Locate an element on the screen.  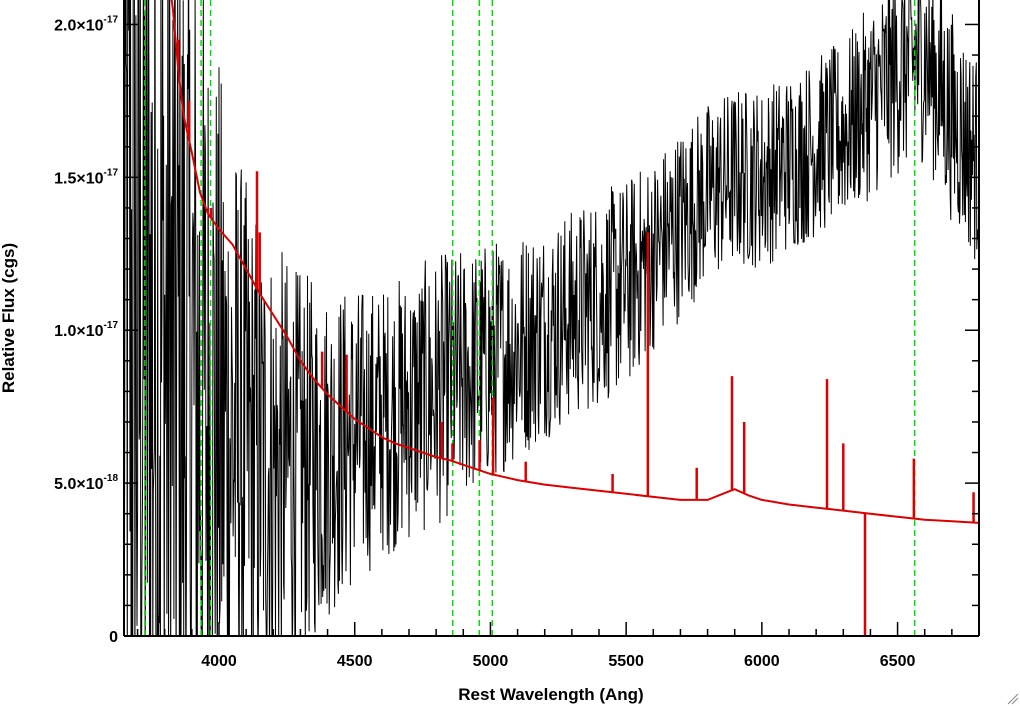
x-tick-label: 6000 is located at coordinates (762, 661).